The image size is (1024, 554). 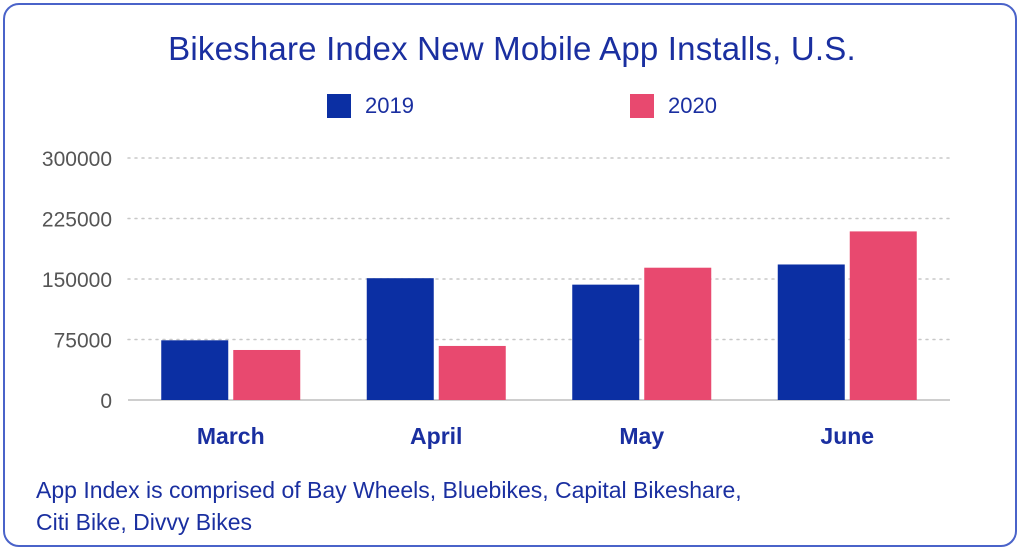 What do you see at coordinates (195, 370) in the screenshot?
I see `bar-2019-march` at bounding box center [195, 370].